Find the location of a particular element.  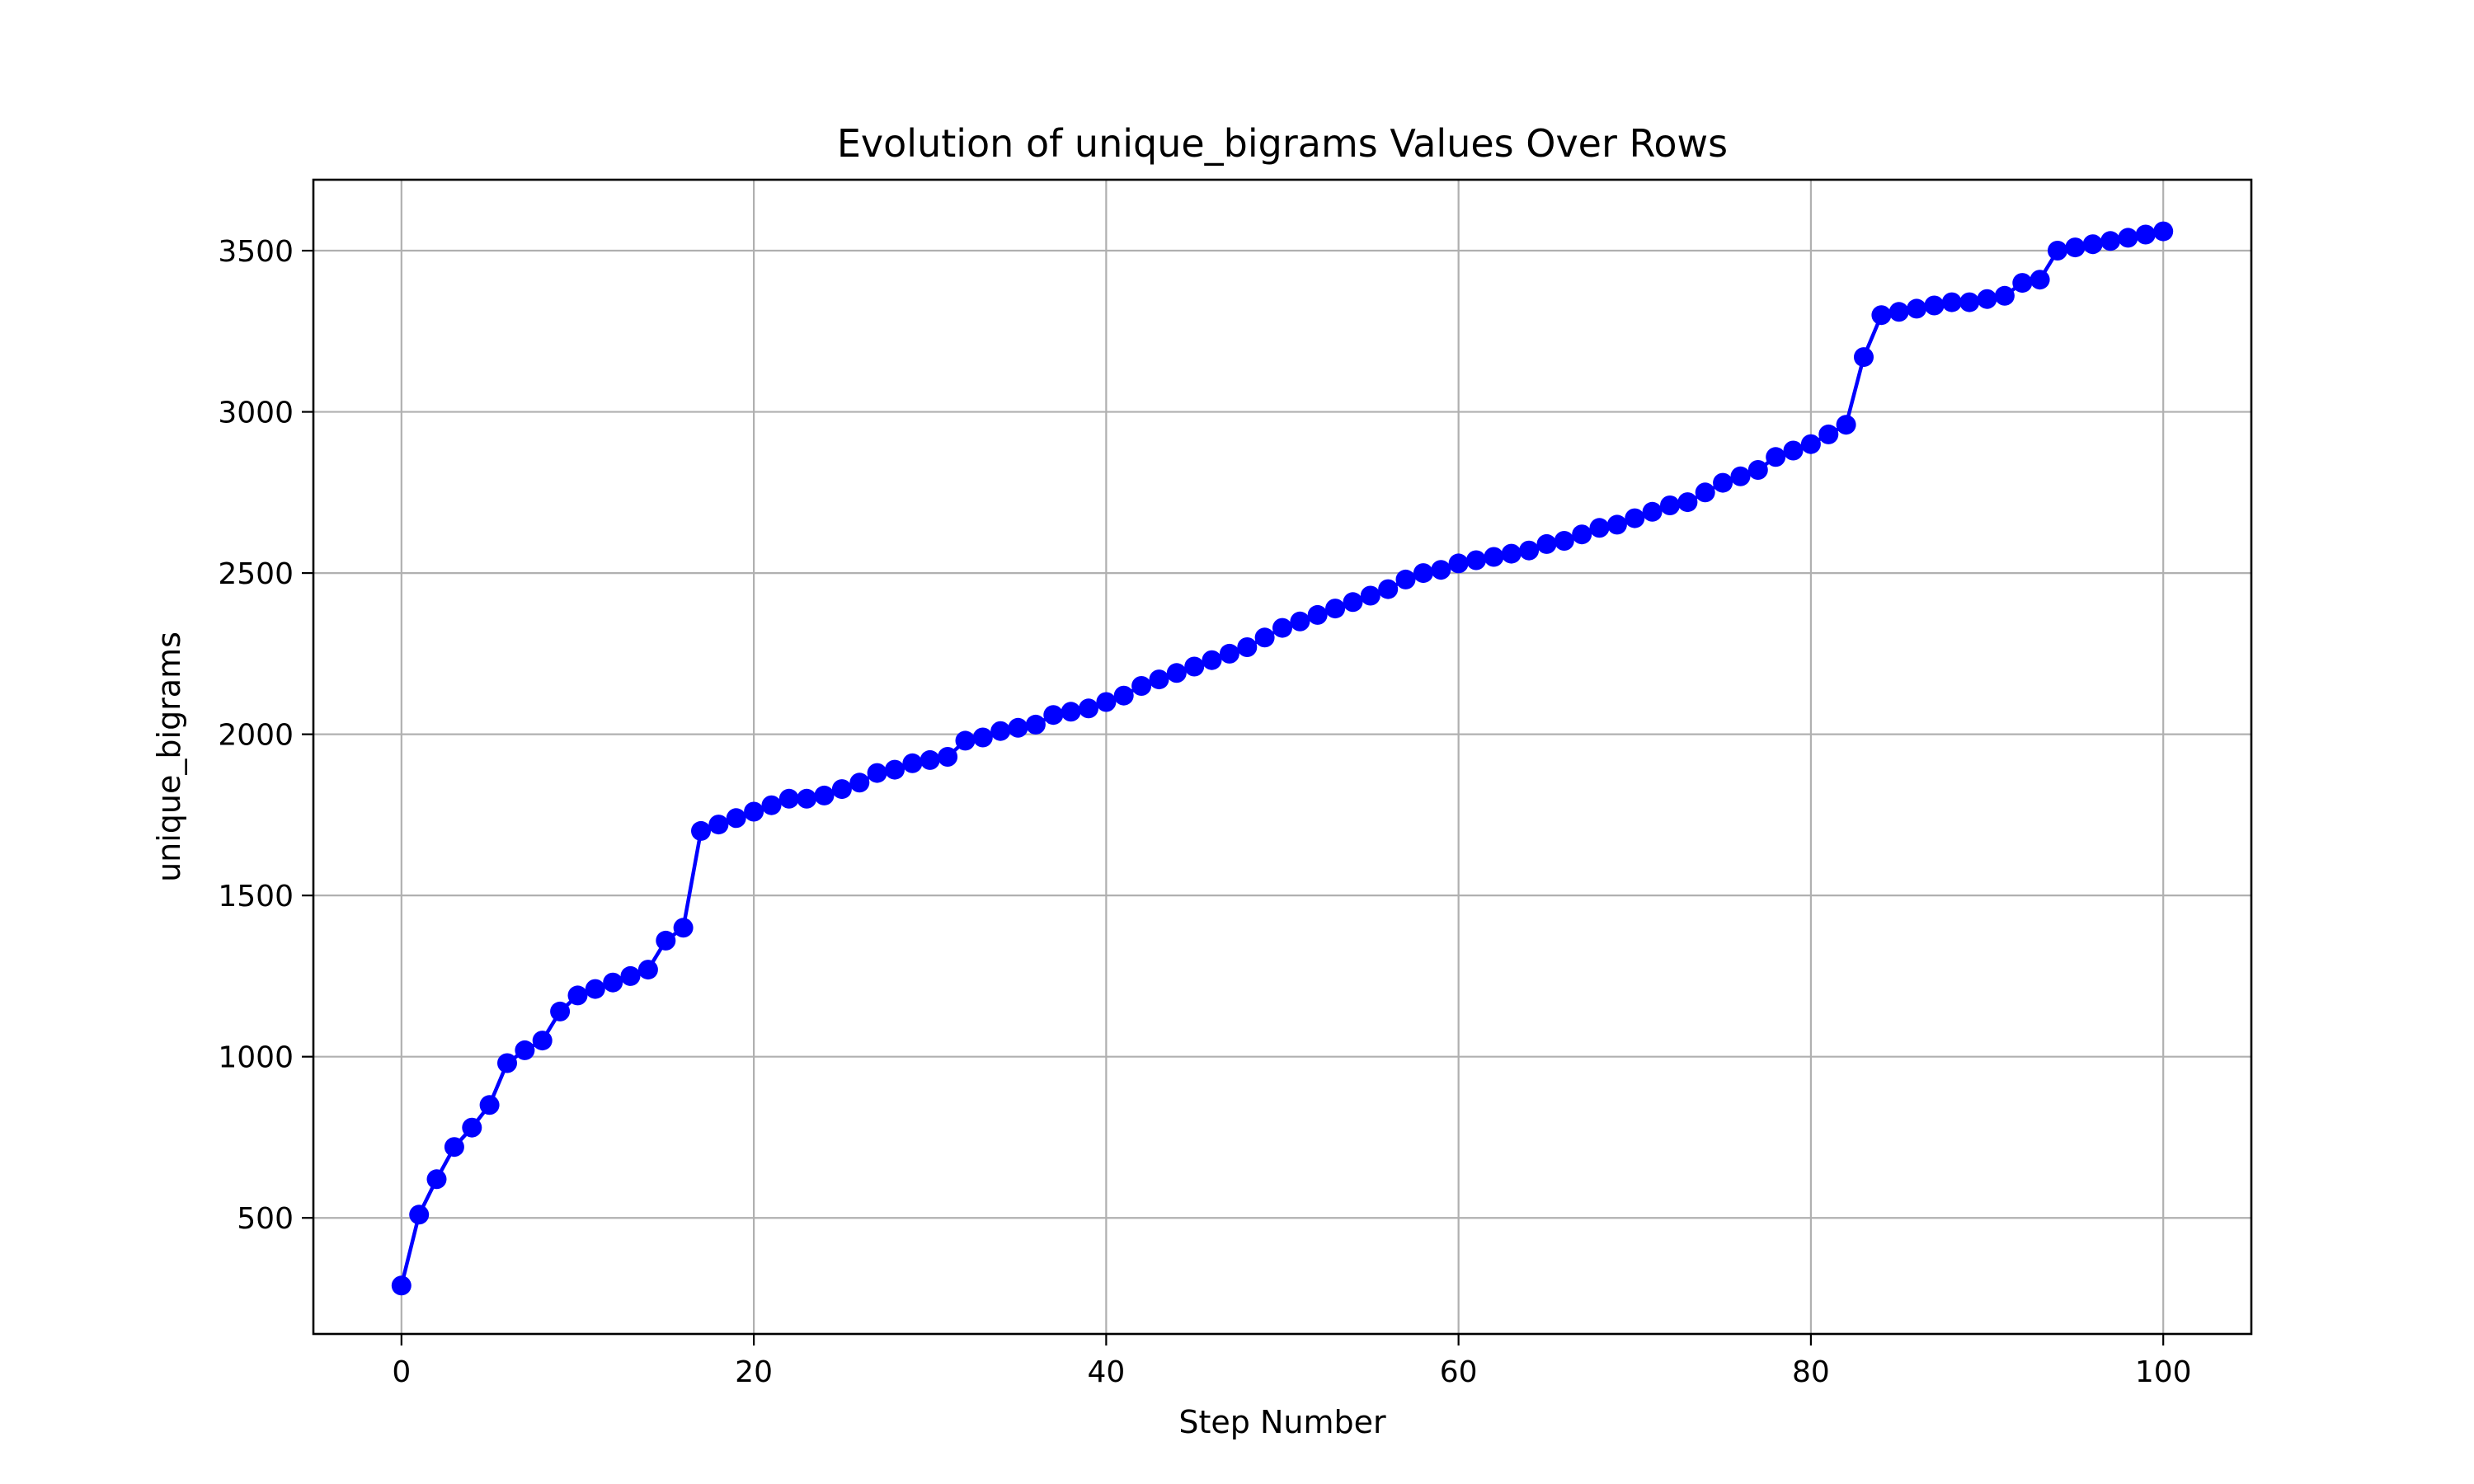

y-tick-label: 1000 is located at coordinates (256, 1058).